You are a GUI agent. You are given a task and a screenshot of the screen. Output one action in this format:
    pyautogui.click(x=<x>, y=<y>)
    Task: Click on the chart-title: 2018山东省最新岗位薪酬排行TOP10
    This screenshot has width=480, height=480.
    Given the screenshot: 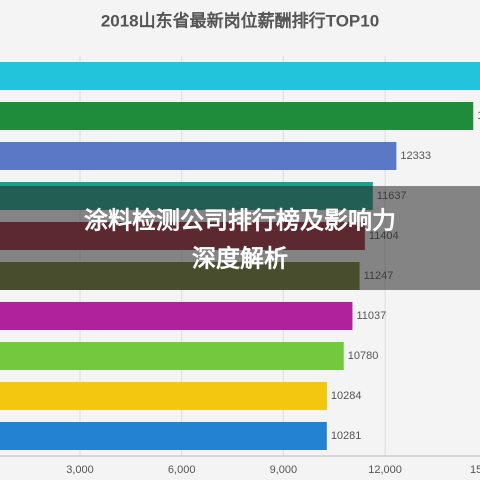 What is the action you would take?
    pyautogui.click(x=240, y=20)
    